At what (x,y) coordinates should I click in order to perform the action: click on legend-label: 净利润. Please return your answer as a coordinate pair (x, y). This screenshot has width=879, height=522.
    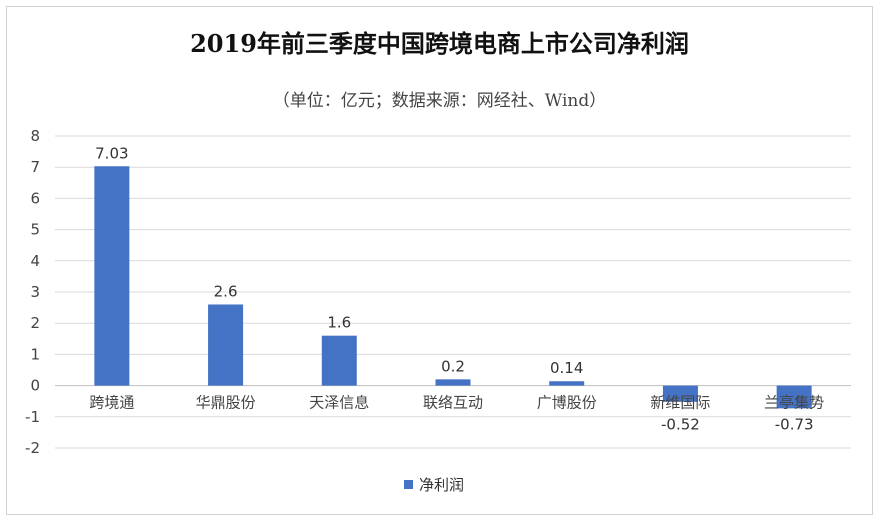
    Looking at the image, I should click on (442, 485).